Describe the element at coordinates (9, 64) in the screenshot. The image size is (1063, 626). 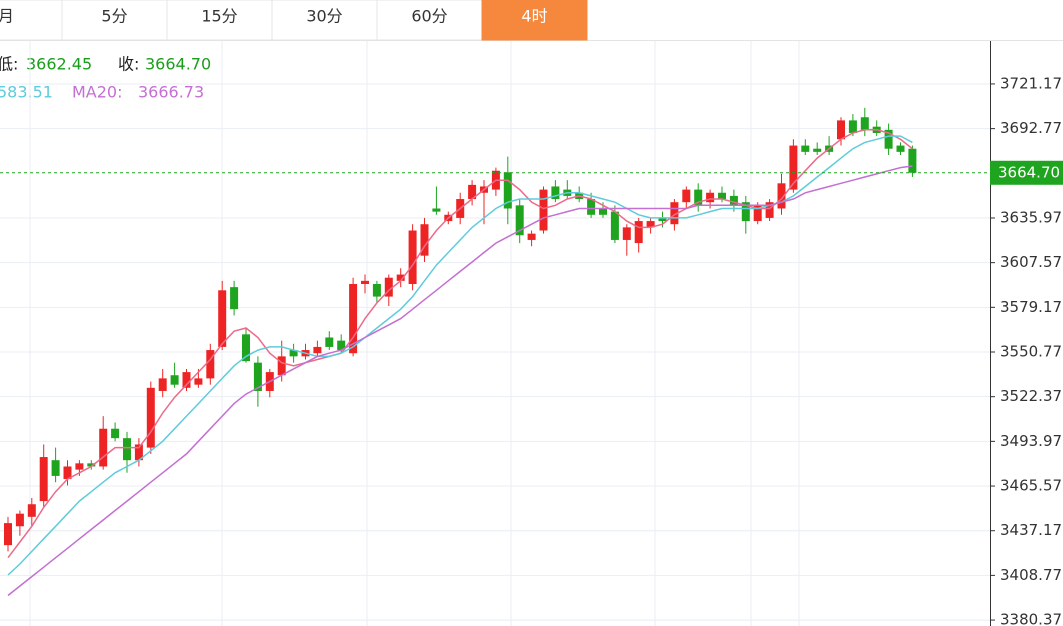
I see `low-label: 低:` at that location.